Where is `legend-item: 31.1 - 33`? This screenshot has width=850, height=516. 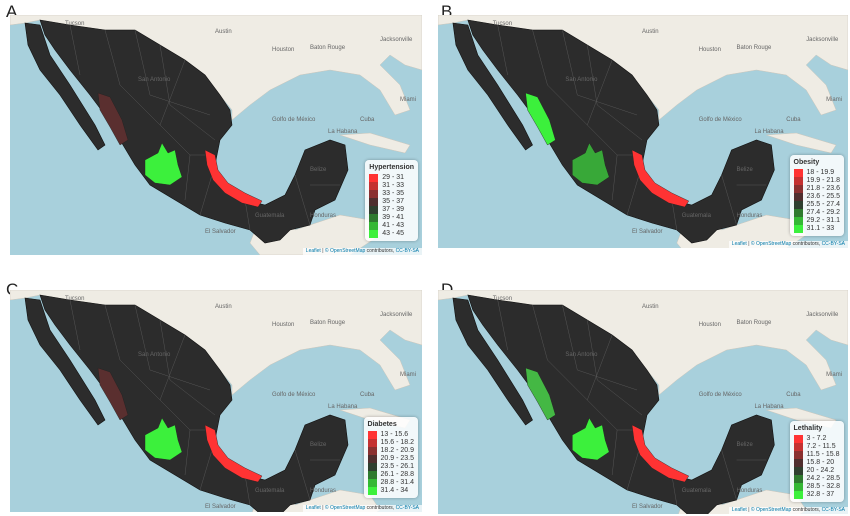 legend-item: 31.1 - 33 is located at coordinates (816, 229).